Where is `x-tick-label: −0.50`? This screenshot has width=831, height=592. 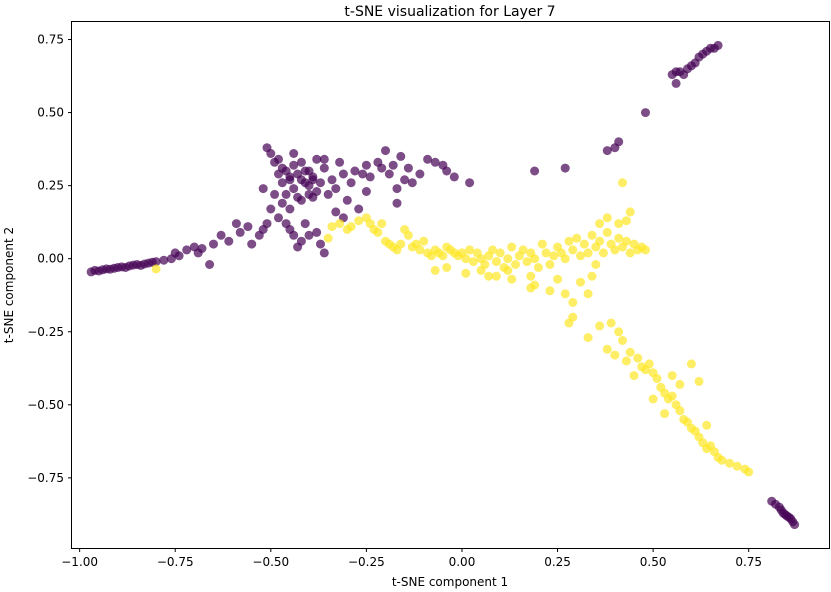 x-tick-label: −0.50 is located at coordinates (270, 562).